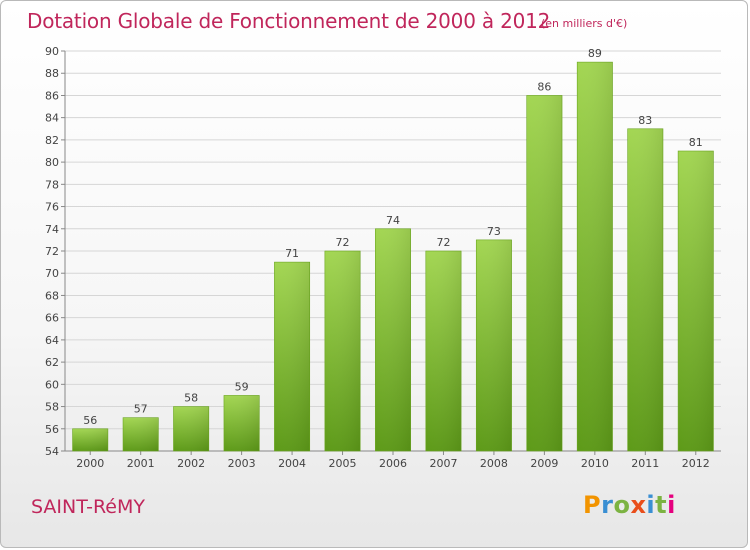 The width and height of the screenshot is (750, 550). Describe the element at coordinates (292, 463) in the screenshot. I see `x-tick-label: 2004` at that location.